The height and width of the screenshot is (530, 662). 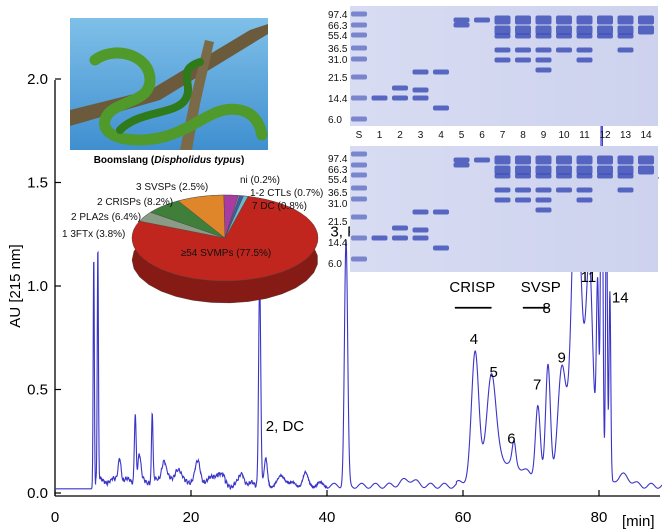 I want to click on x-ticks: 0 20 40 60 80, so click(x=329, y=508).